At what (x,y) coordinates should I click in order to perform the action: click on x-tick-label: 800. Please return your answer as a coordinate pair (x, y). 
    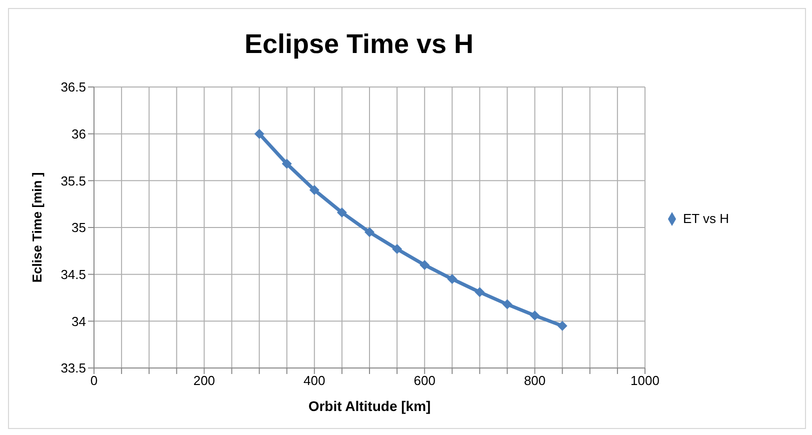
    Looking at the image, I should click on (535, 380).